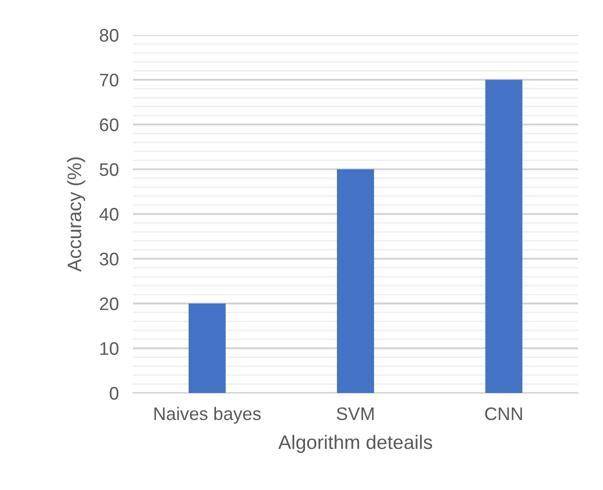 This screenshot has width=603, height=490. Describe the element at coordinates (109, 303) in the screenshot. I see `y-tick-label: 20` at that location.